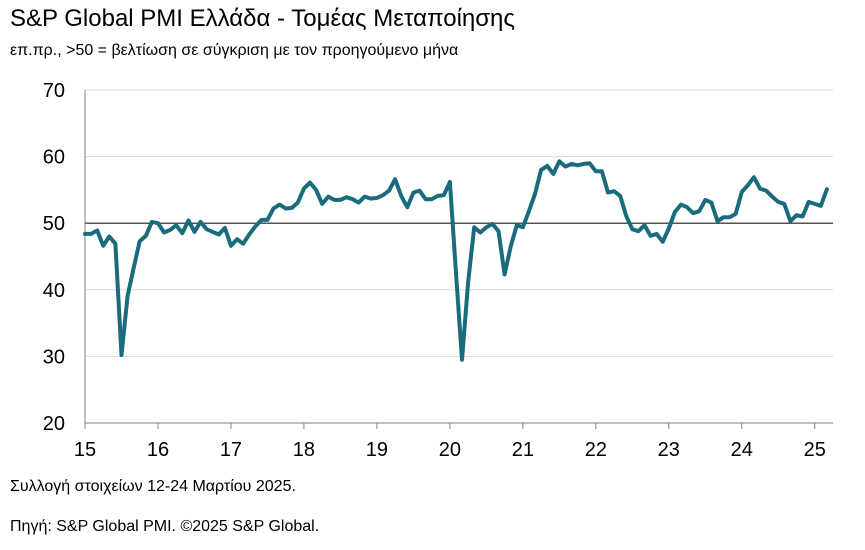 Image resolution: width=865 pixels, height=550 pixels. Describe the element at coordinates (450, 450) in the screenshot. I see `x-tick-label: 20` at that location.